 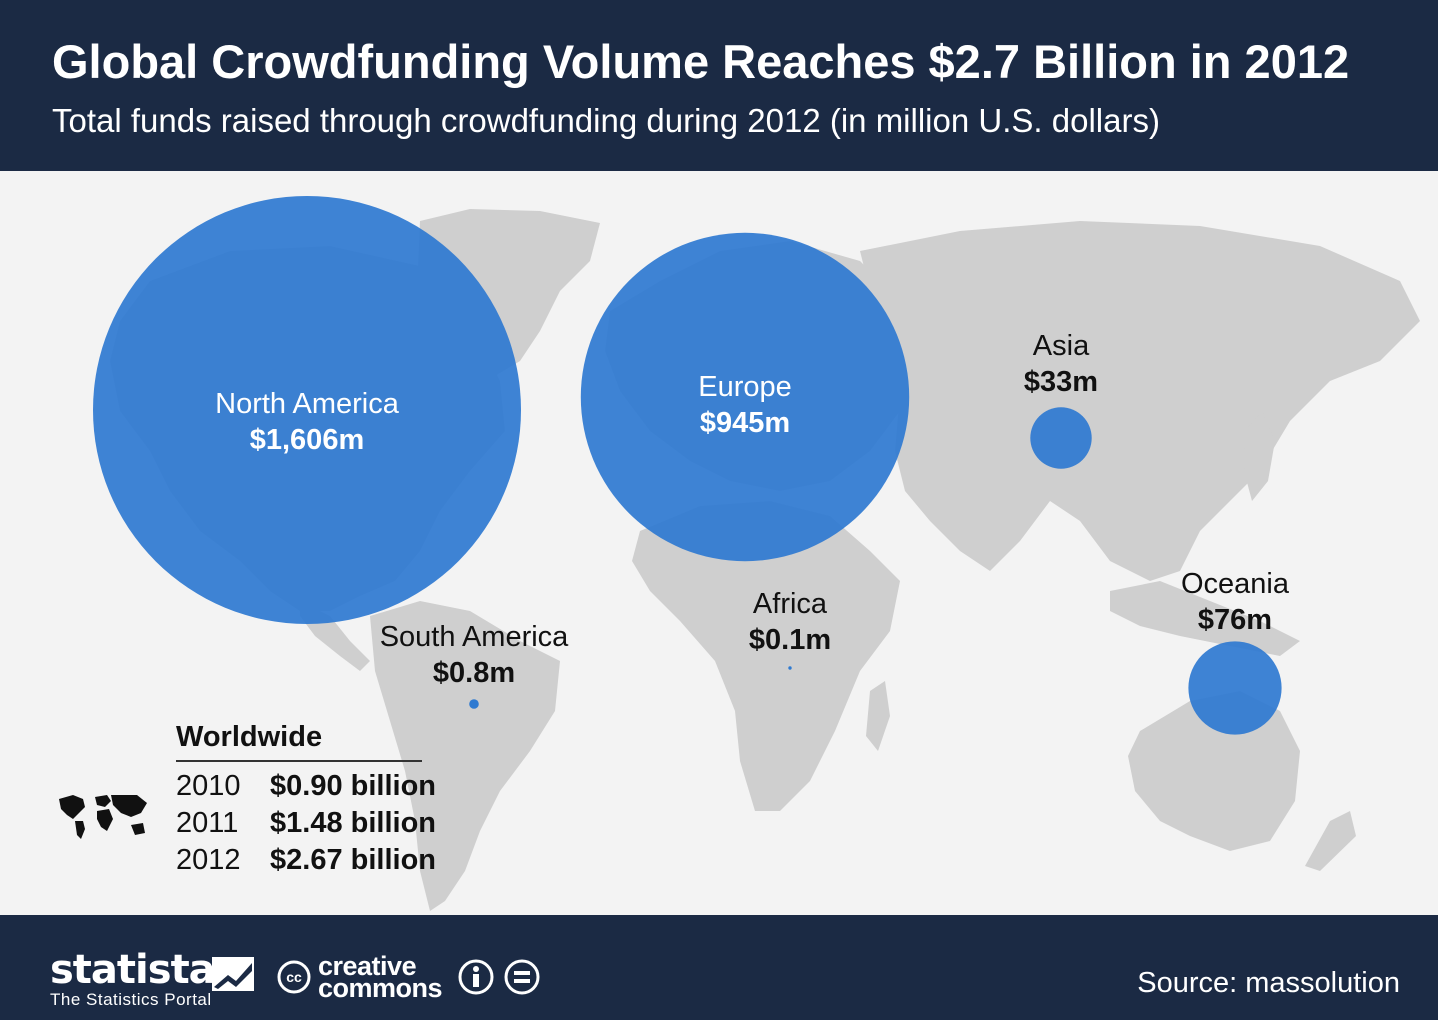 What do you see at coordinates (790, 668) in the screenshot?
I see `bubble-africa` at bounding box center [790, 668].